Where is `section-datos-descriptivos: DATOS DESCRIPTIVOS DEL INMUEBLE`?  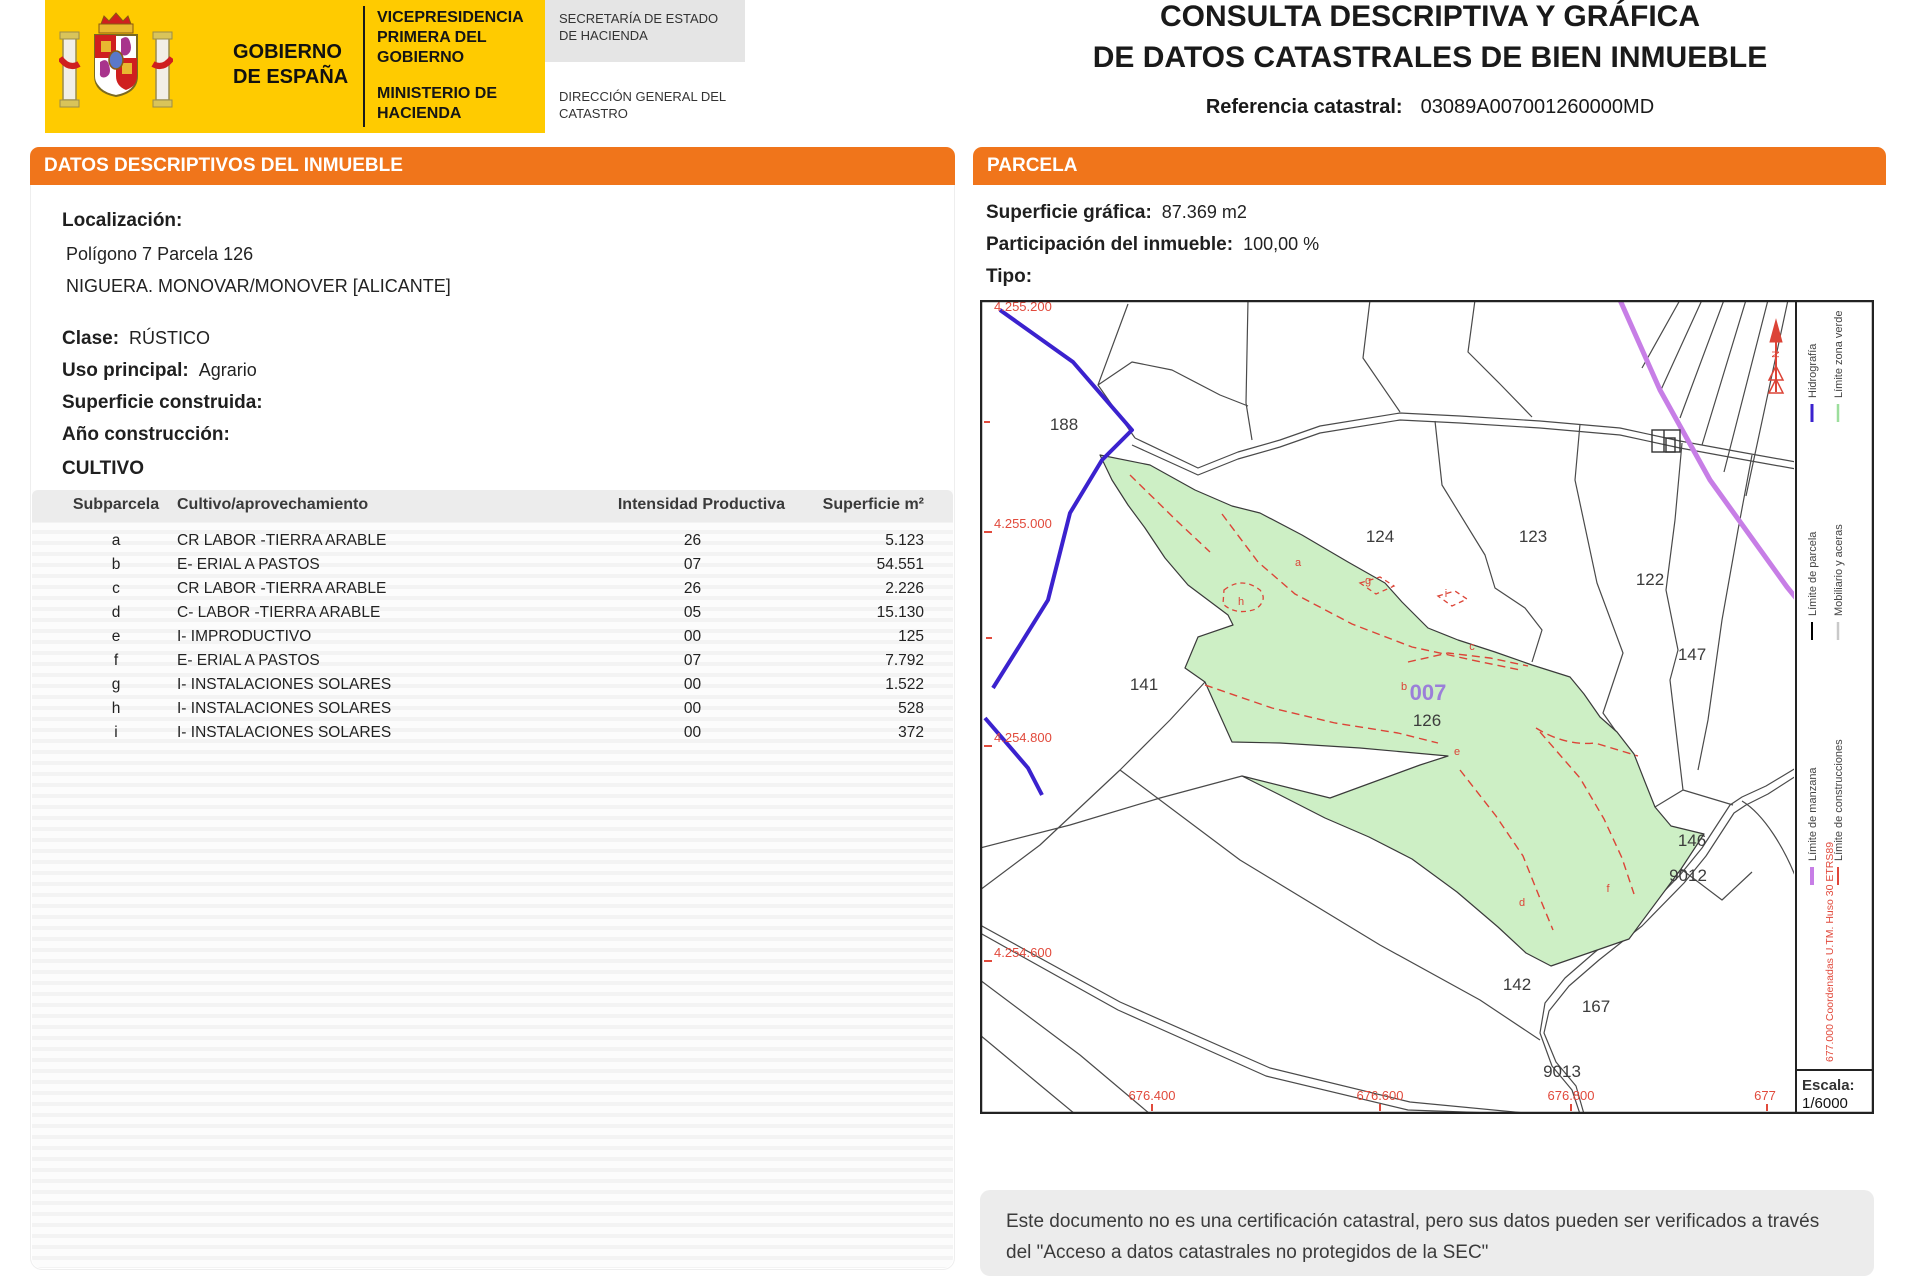 section-datos-descriptivos: DATOS DESCRIPTIVOS DEL INMUEBLE is located at coordinates (492, 166).